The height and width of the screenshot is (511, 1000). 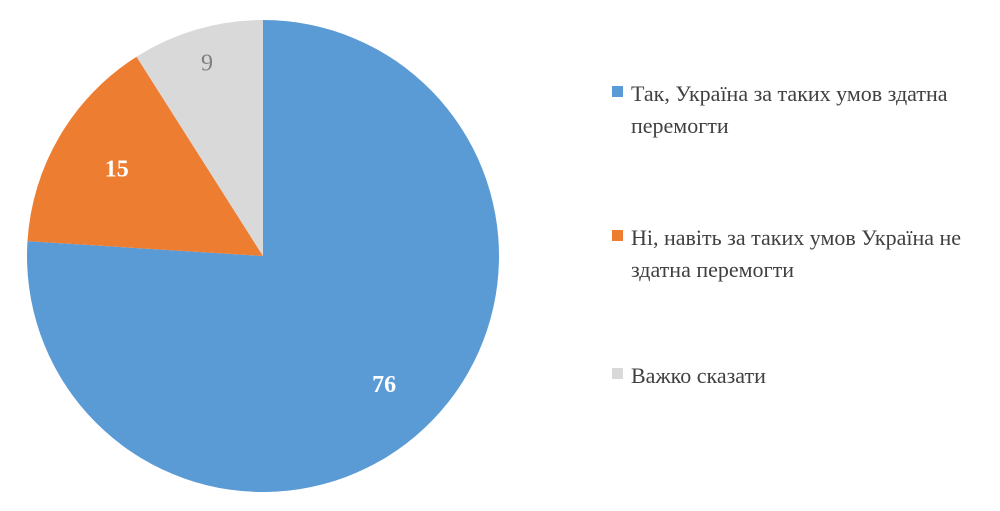 What do you see at coordinates (117, 170) in the screenshot?
I see `data-label-no: 15` at bounding box center [117, 170].